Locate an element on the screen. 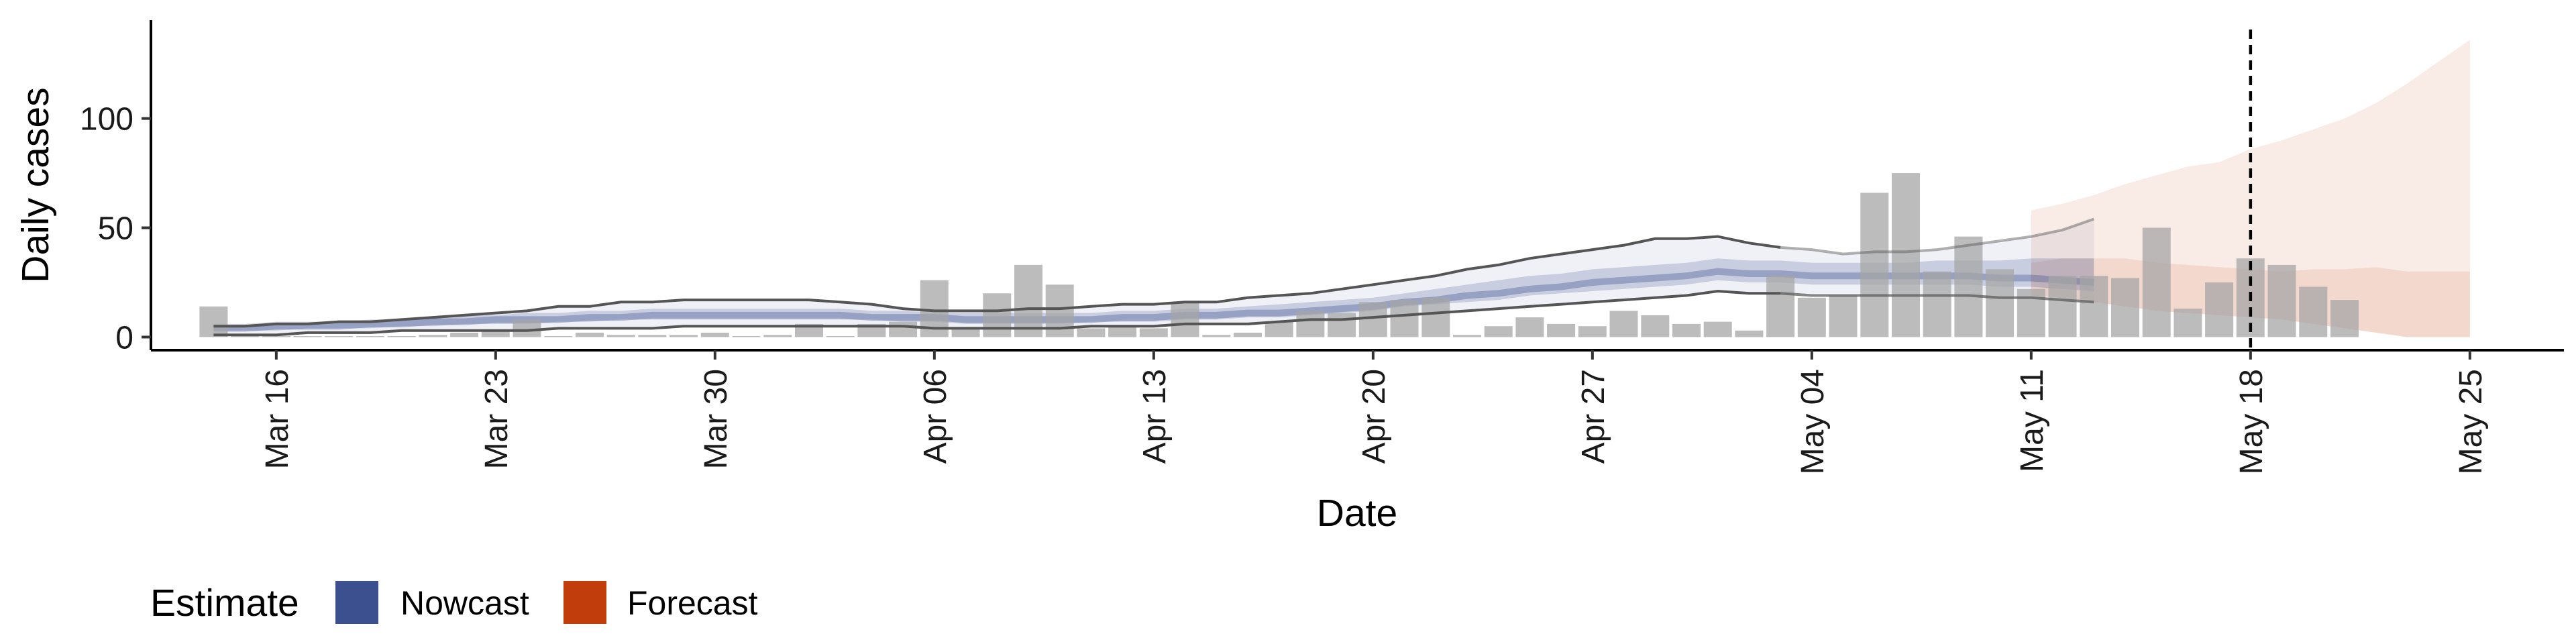 This screenshot has height=644, width=2576. x-tick-label: Apr 13 is located at coordinates (1155, 416).